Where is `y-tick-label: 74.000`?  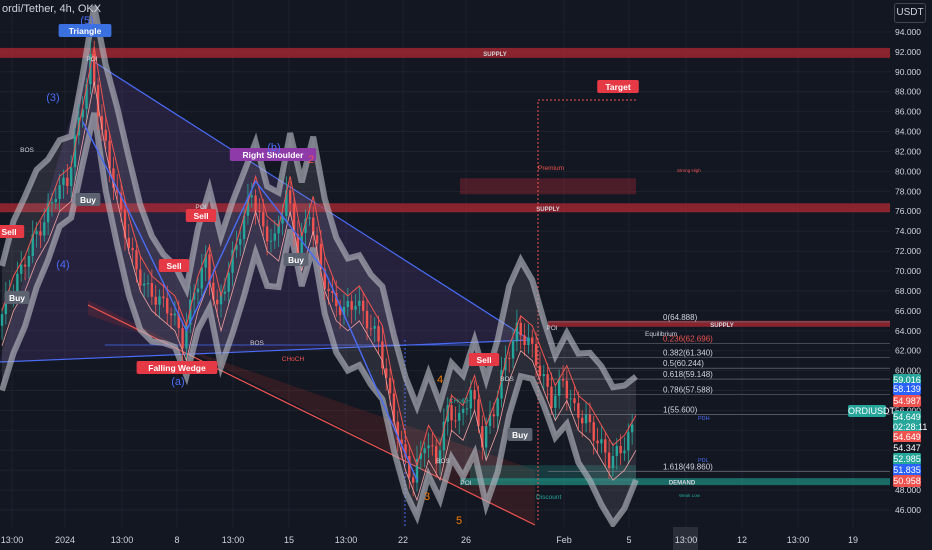 y-tick-label: 74.000 is located at coordinates (908, 231).